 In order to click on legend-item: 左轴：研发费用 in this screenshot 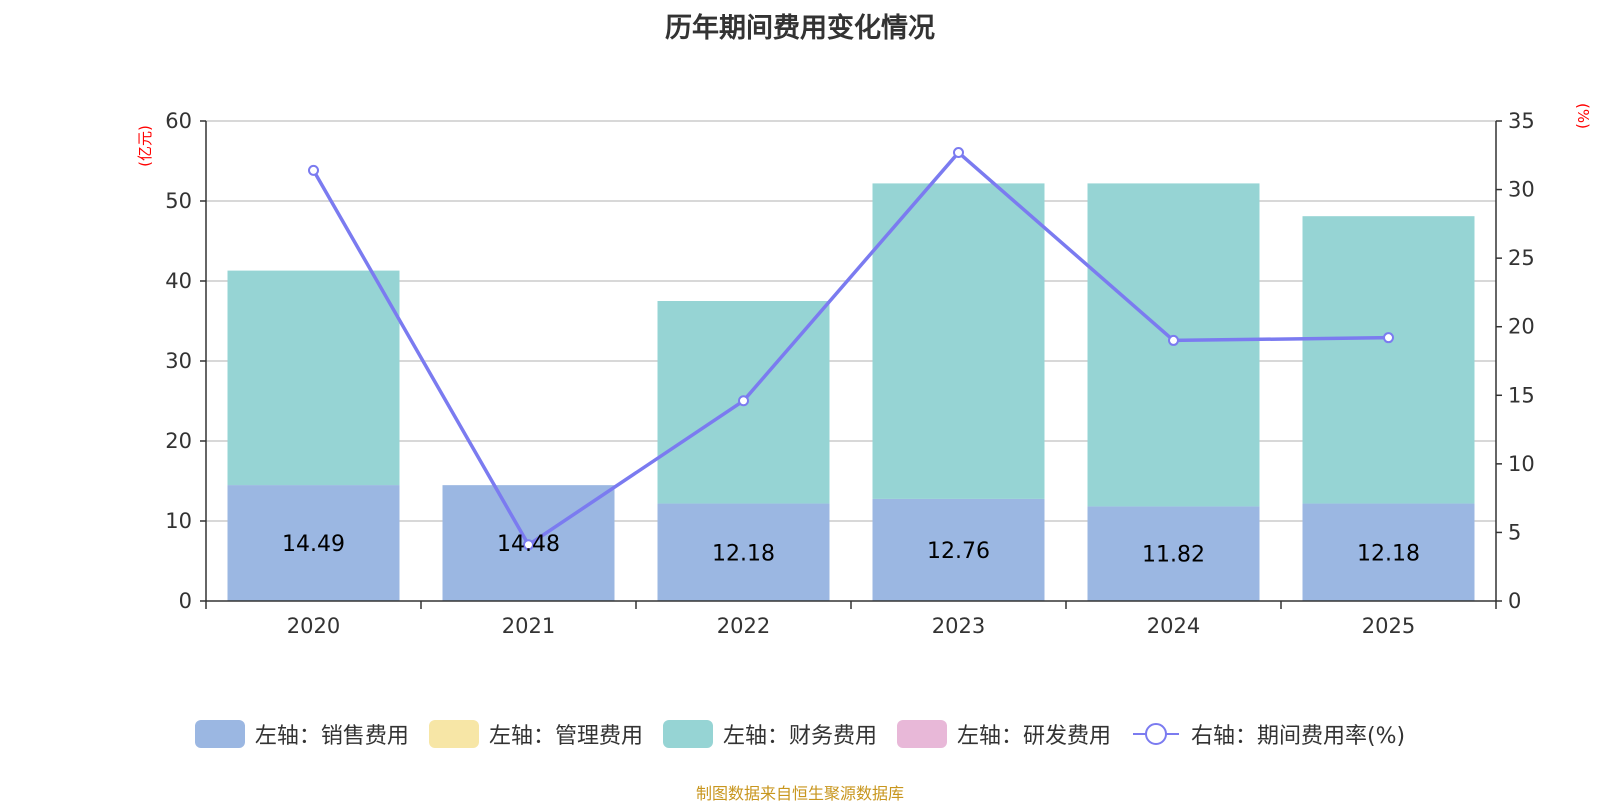, I will do `click(1003, 734)`.